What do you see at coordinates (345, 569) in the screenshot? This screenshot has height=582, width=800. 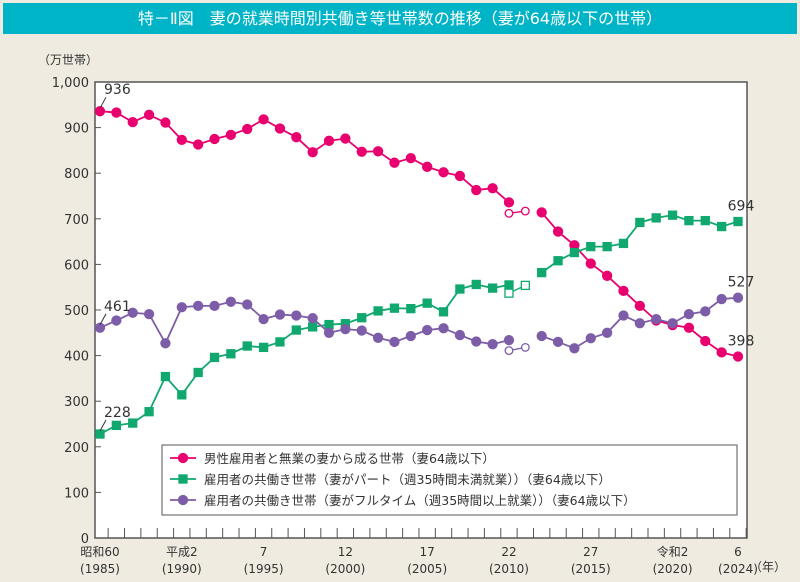 I see `x-tick-label-year: (2000)` at bounding box center [345, 569].